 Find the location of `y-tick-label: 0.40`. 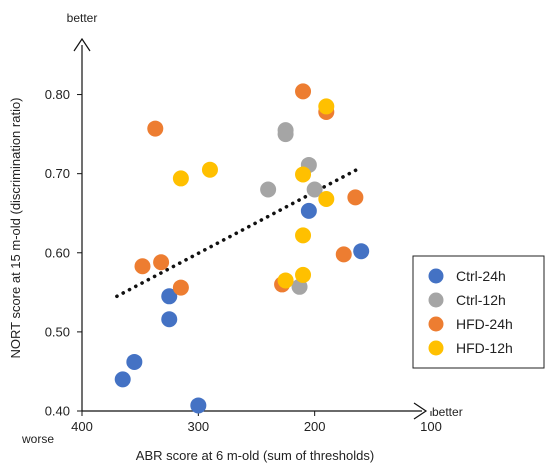

y-tick-label: 0.40 is located at coordinates (57, 411).